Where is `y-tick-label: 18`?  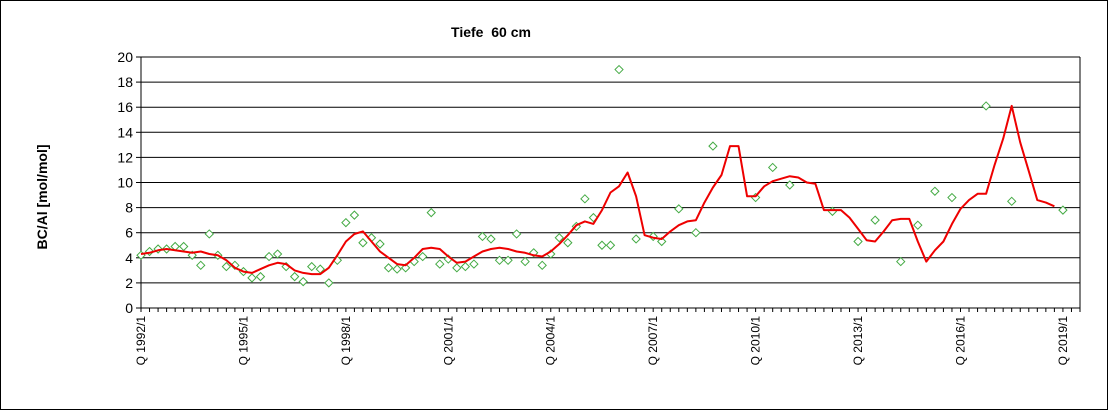
y-tick-label: 18 is located at coordinates (125, 82).